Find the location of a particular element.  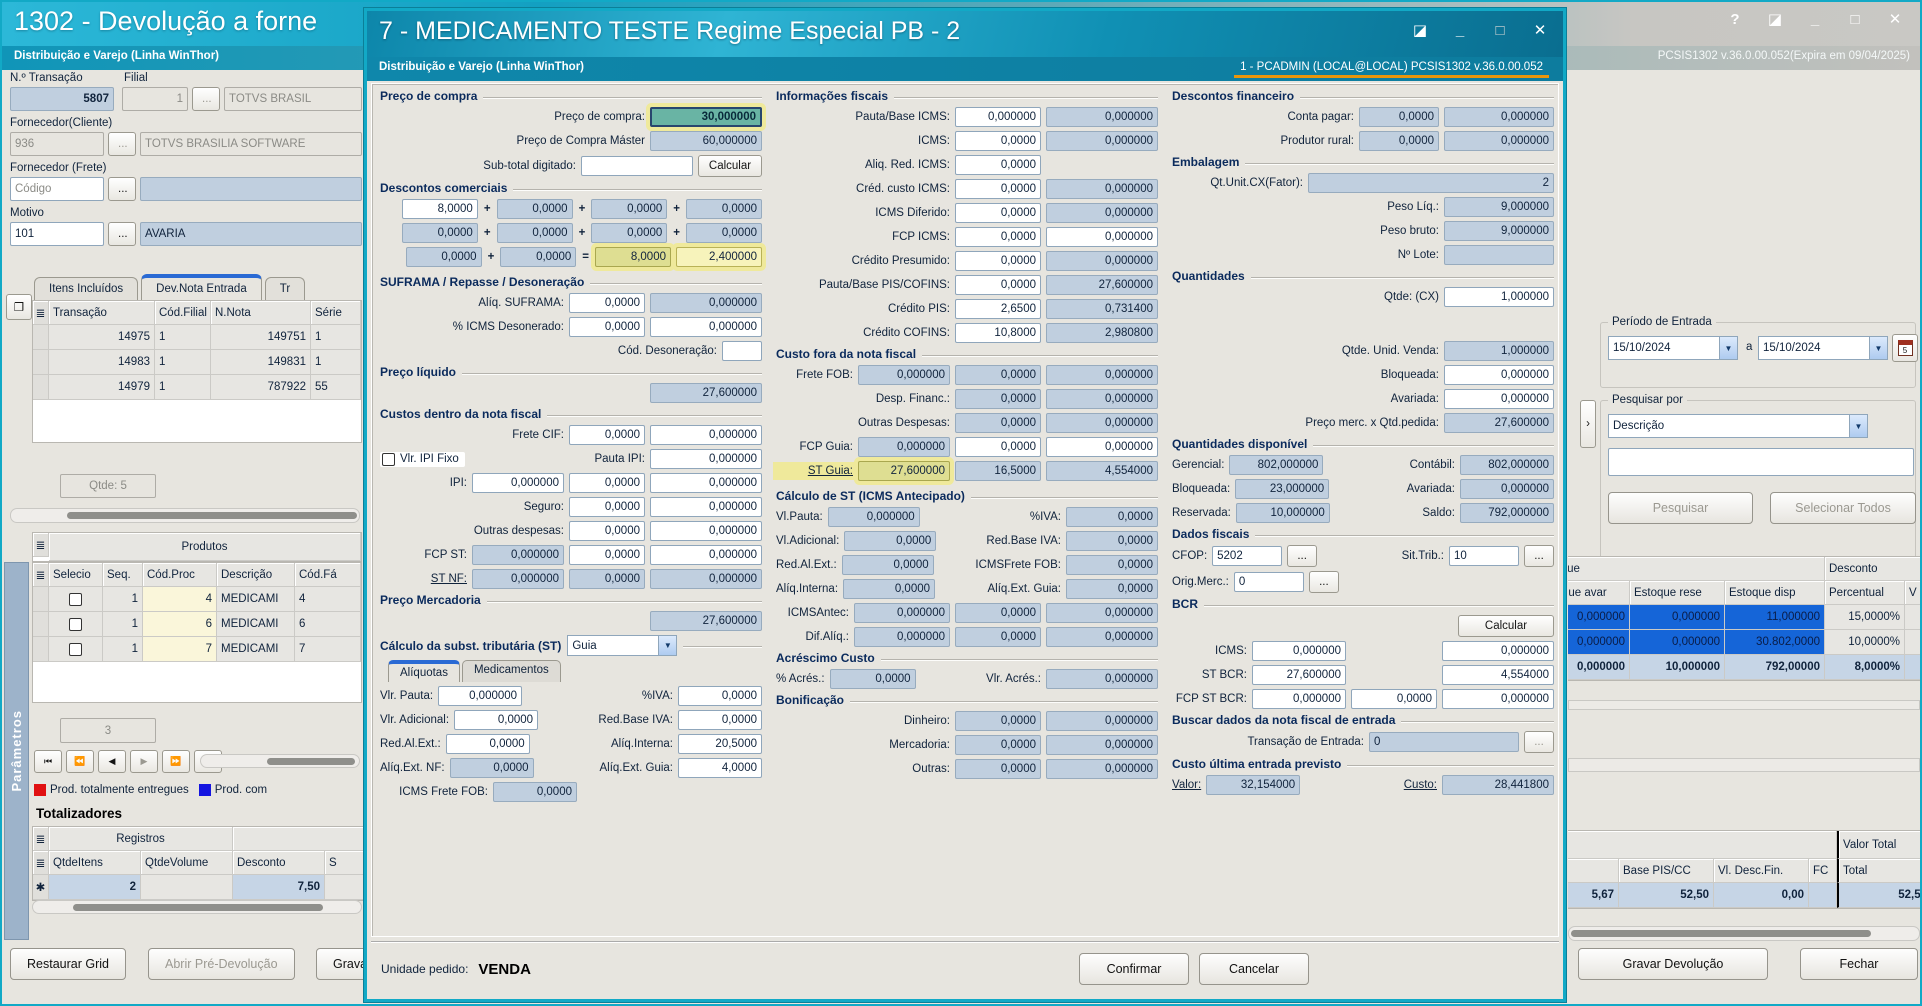

search-input is located at coordinates (1761, 462).